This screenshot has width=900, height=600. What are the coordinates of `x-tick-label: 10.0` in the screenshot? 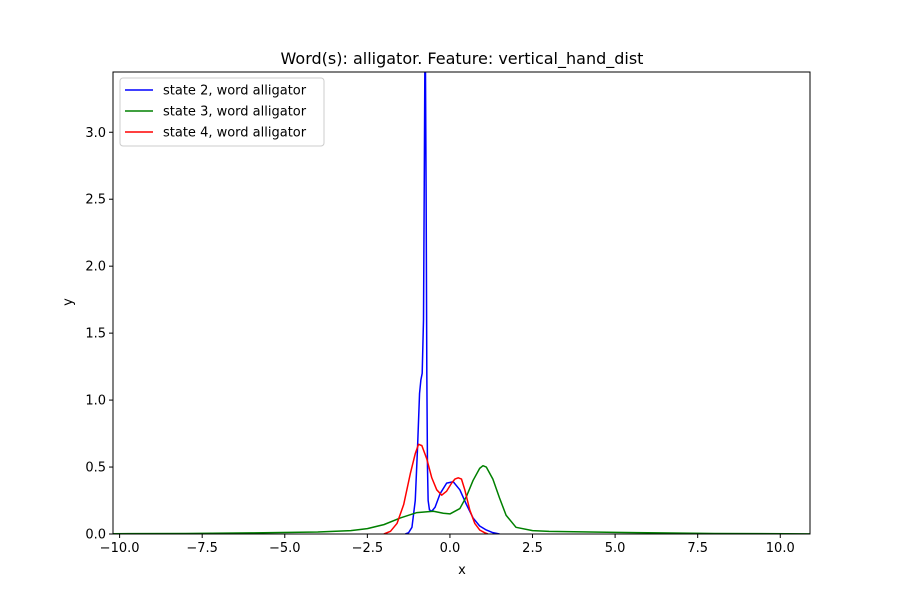 It's located at (780, 548).